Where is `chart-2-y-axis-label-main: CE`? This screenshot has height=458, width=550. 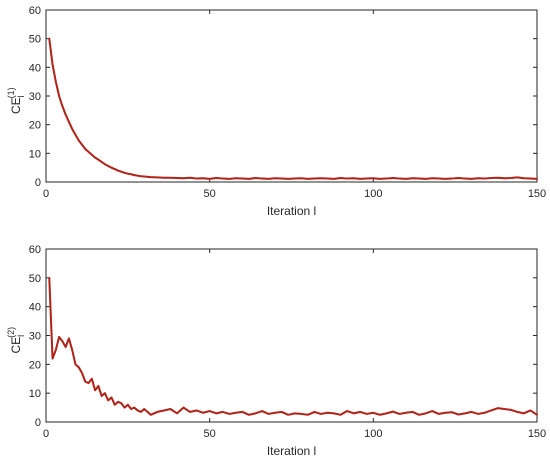 chart-2-y-axis-label-main: CE is located at coordinates (16, 345).